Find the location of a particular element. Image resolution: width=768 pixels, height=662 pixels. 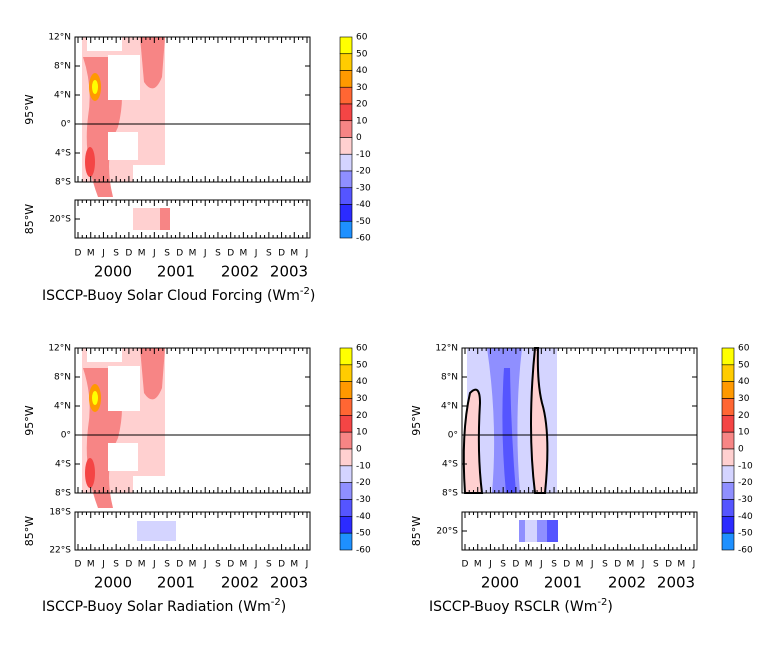

colorbar-label: -20 is located at coordinates (745, 483).